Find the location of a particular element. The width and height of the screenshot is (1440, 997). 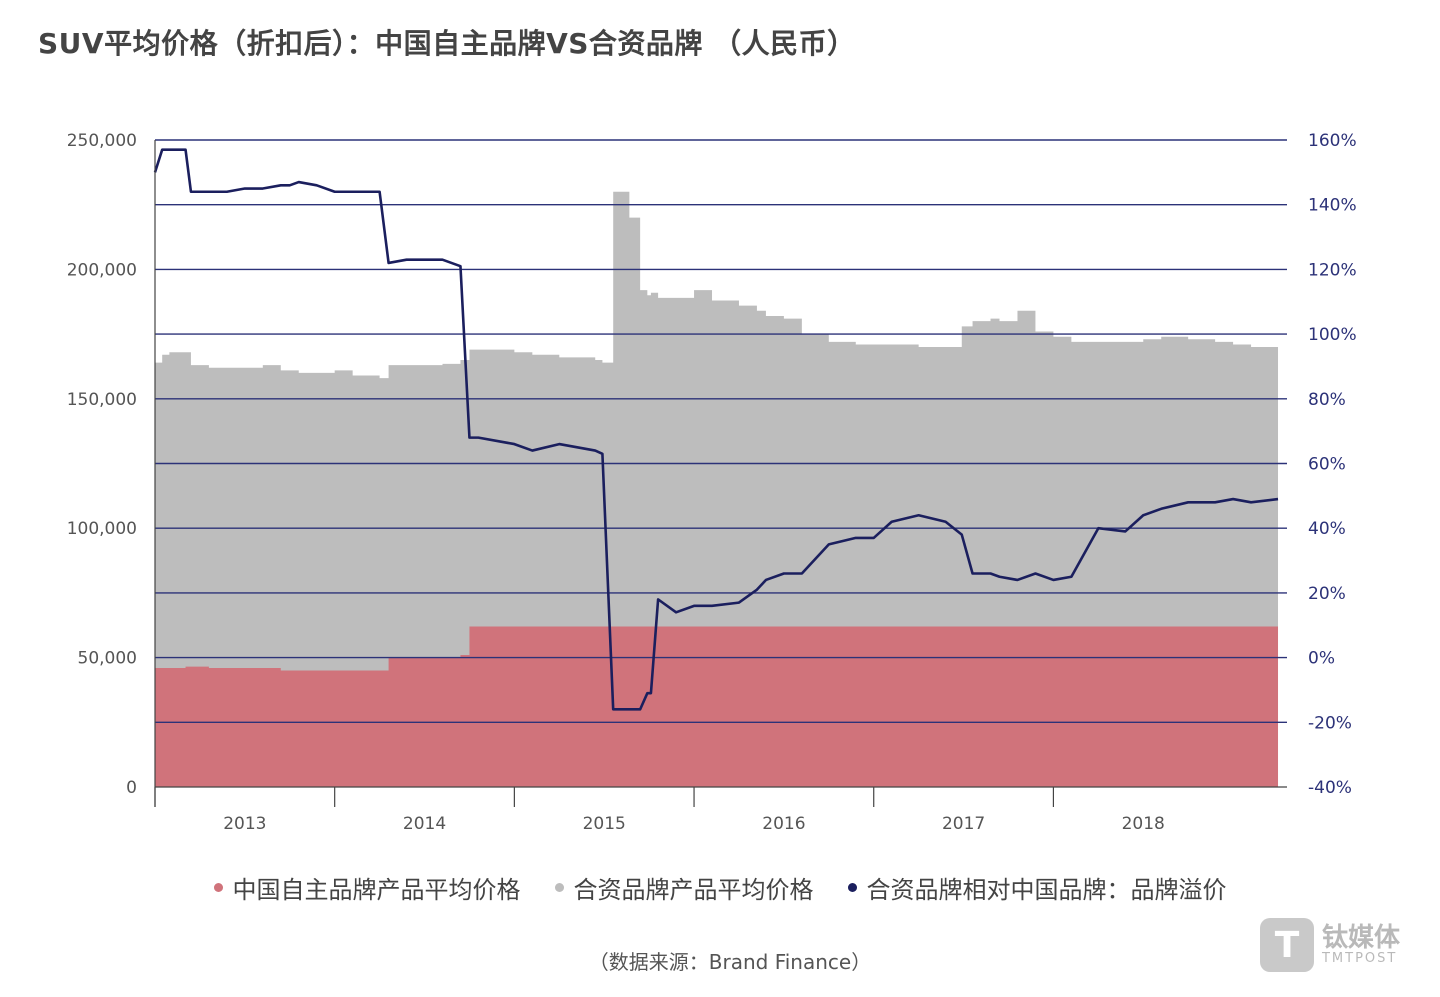

y-right-tick-label: 80% is located at coordinates (1327, 400).